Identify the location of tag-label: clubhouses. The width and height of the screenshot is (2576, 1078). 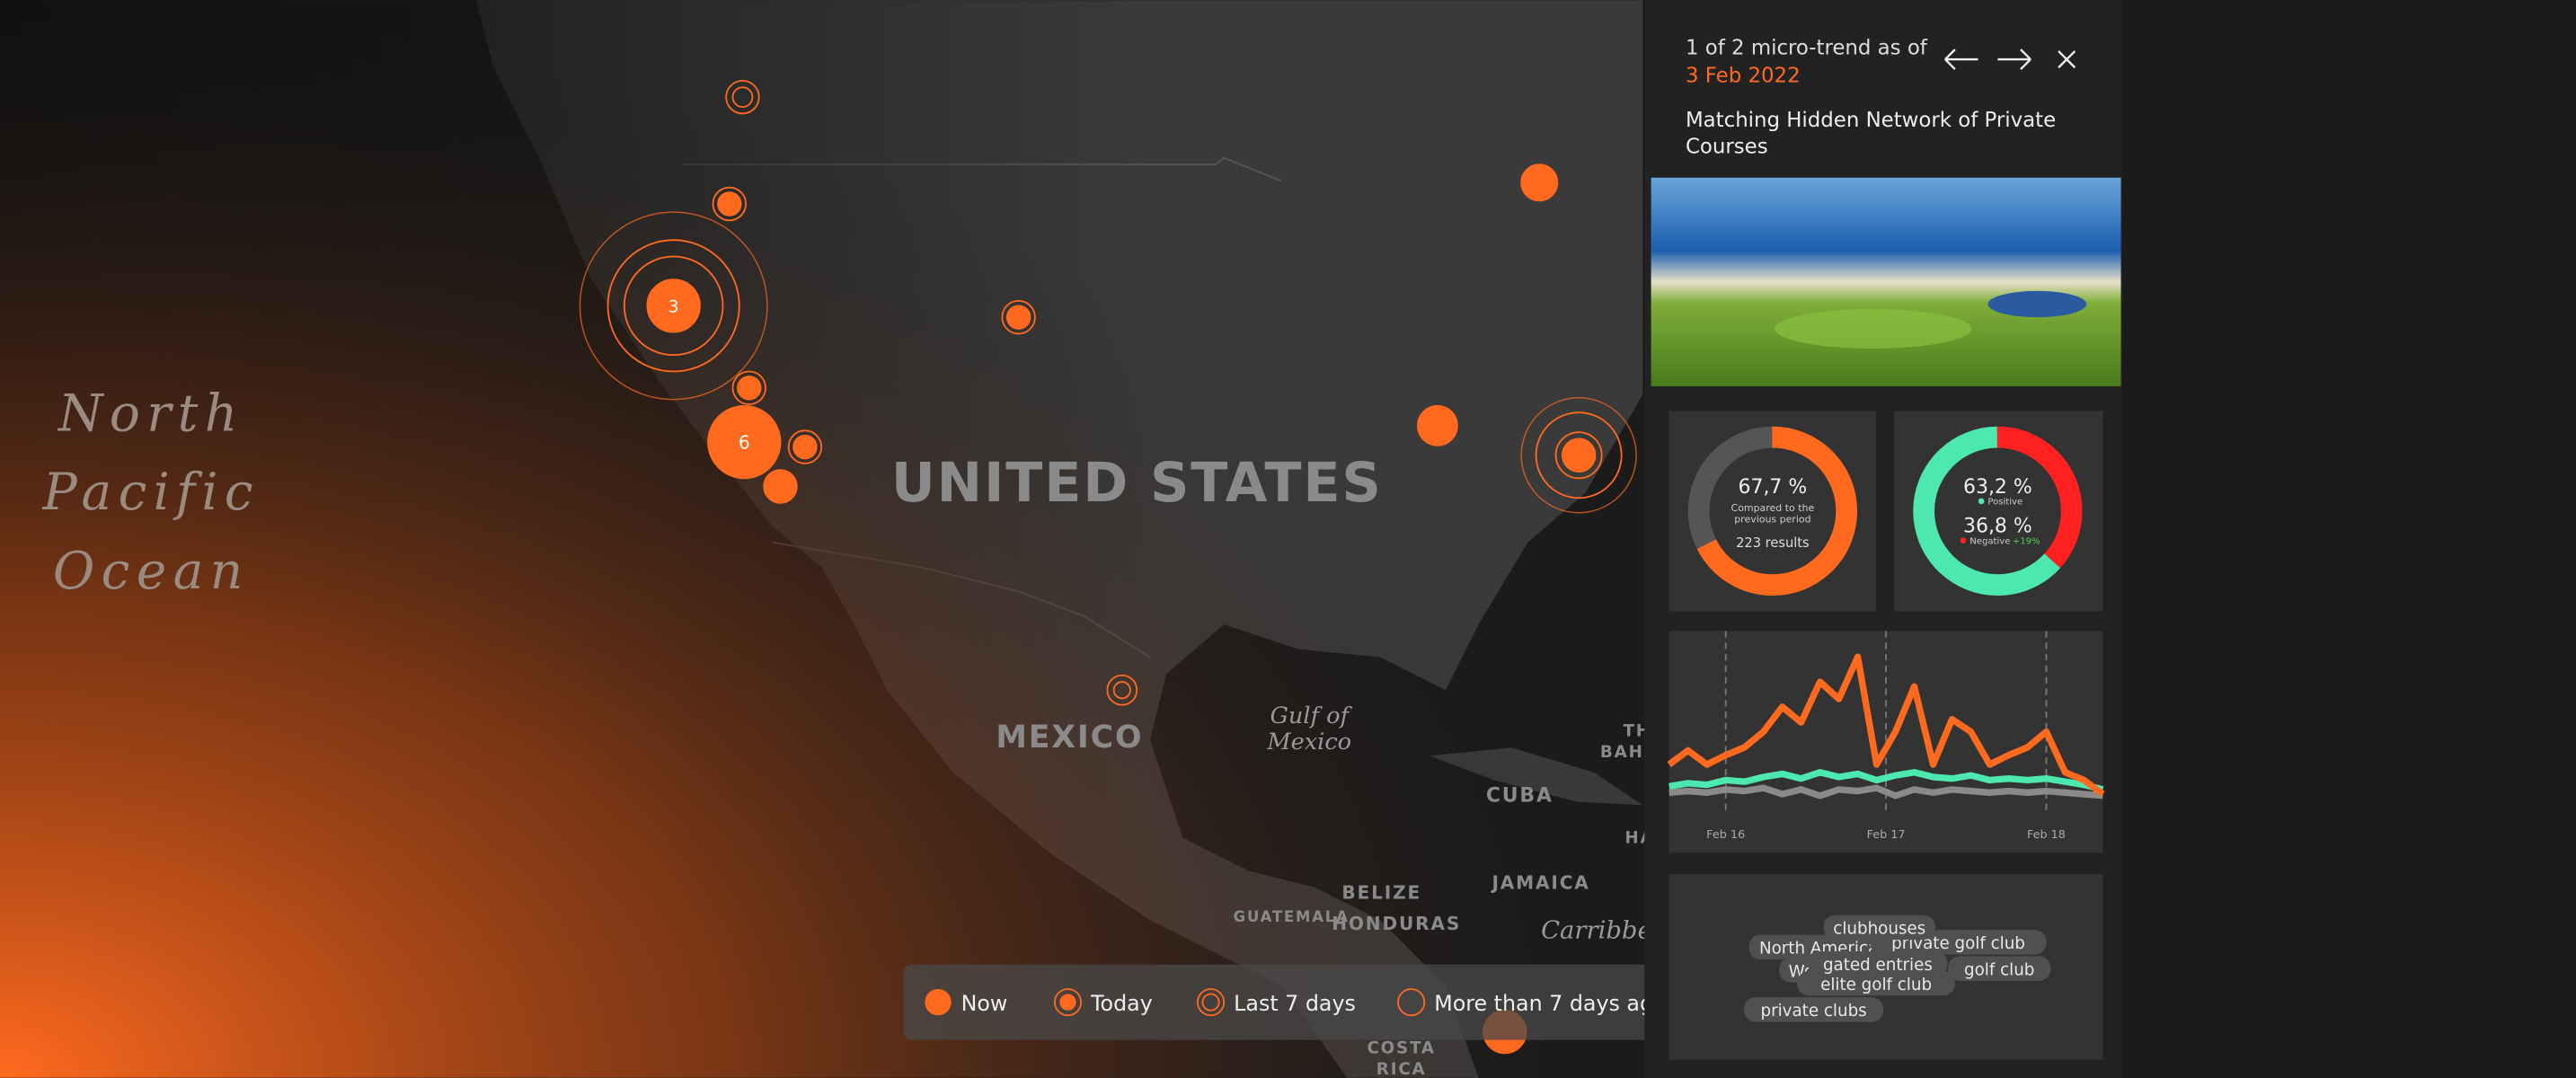
(1879, 929).